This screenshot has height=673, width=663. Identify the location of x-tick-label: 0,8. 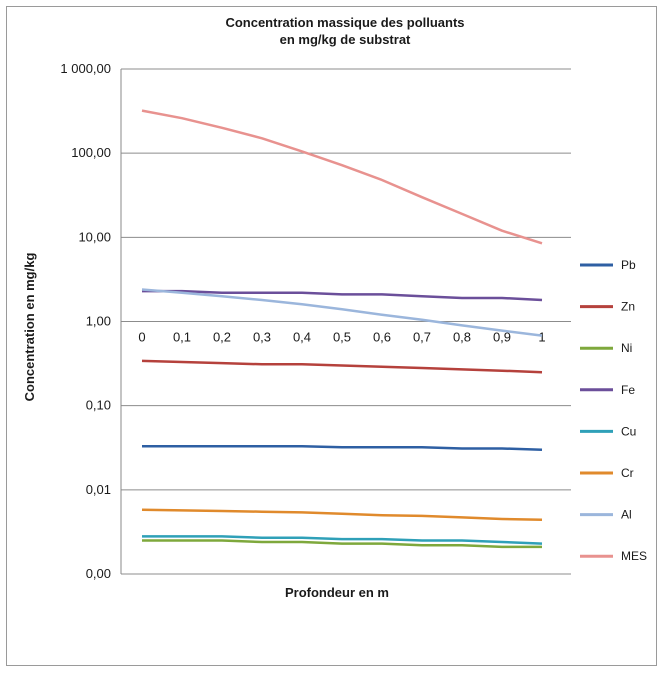
(462, 337).